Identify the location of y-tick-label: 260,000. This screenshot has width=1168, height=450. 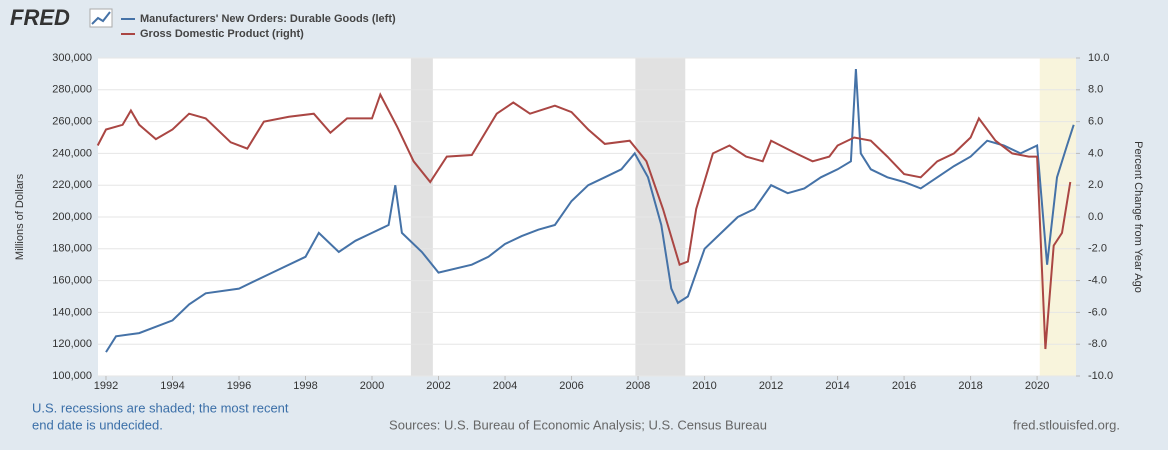
(72, 122).